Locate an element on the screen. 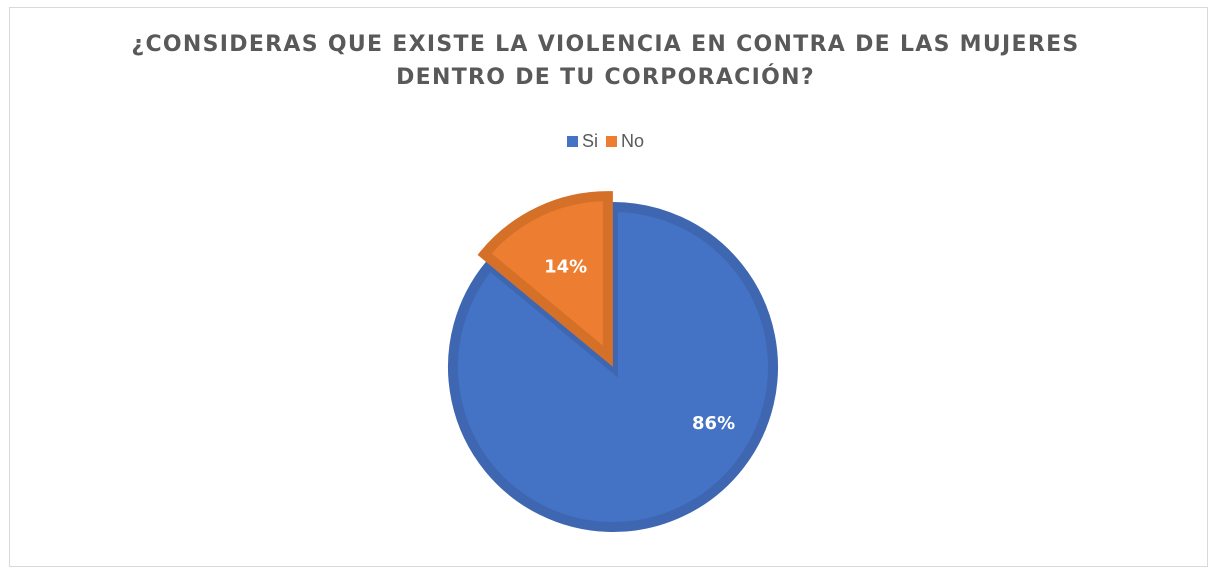  data-label-no: 14% is located at coordinates (565, 266).